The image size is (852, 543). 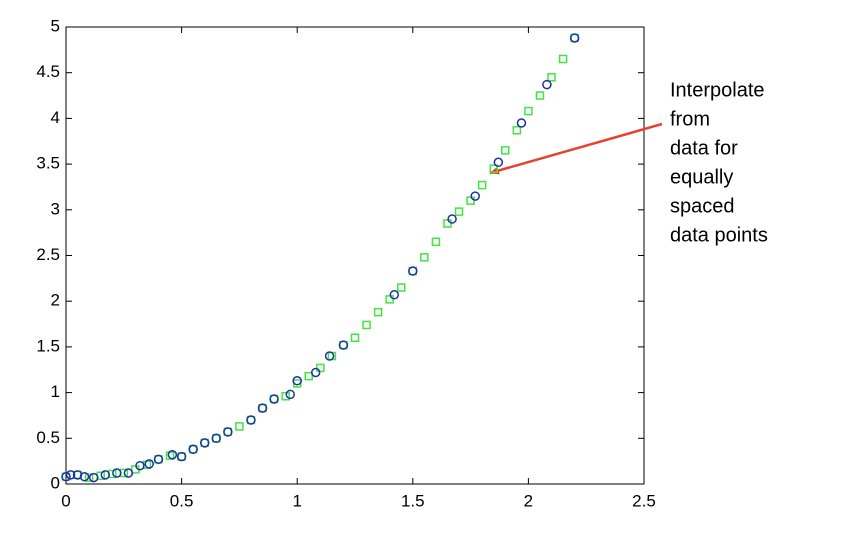 I want to click on y-tick-label: 2.5, so click(x=48, y=254).